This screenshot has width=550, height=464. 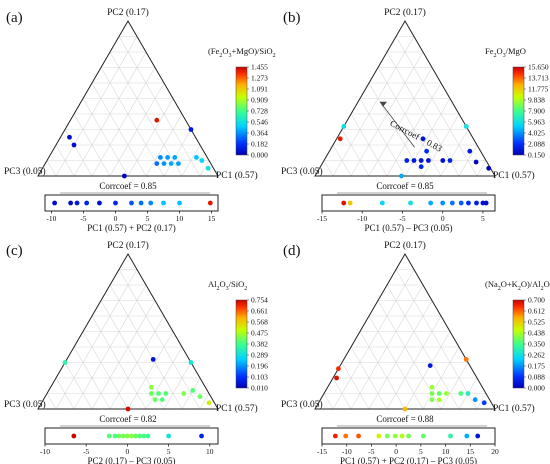 What do you see at coordinates (259, 366) in the screenshot?
I see `colorbar-tick-label: 0.196` at bounding box center [259, 366].